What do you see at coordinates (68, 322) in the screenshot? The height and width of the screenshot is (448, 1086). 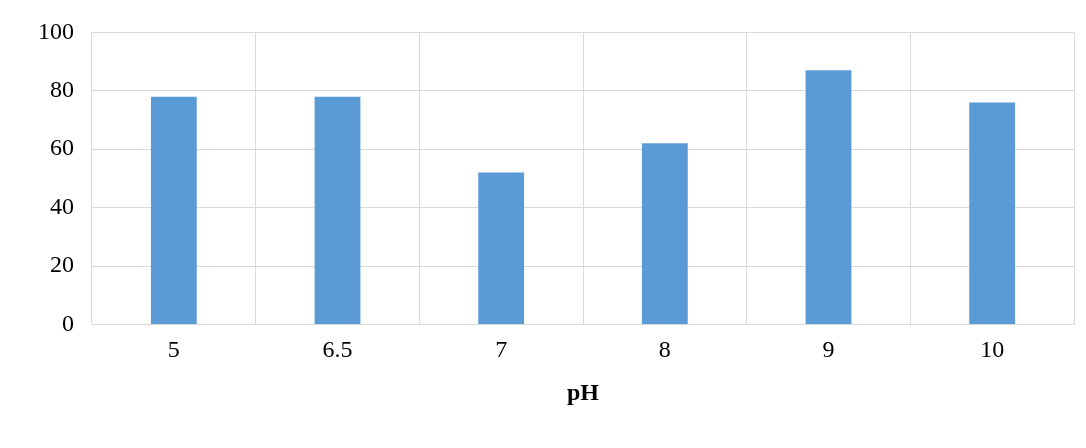 I see `y-tick-label: 0` at bounding box center [68, 322].